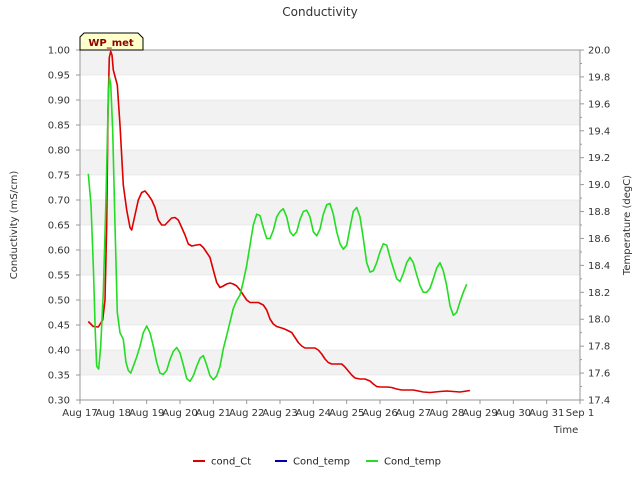  What do you see at coordinates (446, 413) in the screenshot?
I see `x-tick-label: Aug 28` at bounding box center [446, 413].